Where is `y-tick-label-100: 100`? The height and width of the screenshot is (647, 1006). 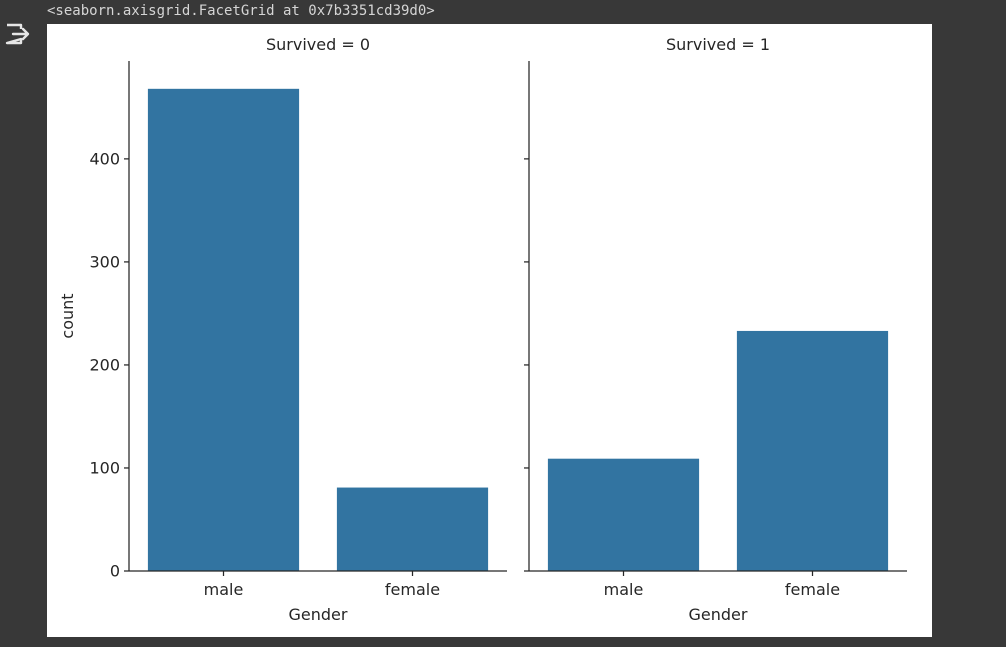 y-tick-label-100: 100 is located at coordinates (104, 467).